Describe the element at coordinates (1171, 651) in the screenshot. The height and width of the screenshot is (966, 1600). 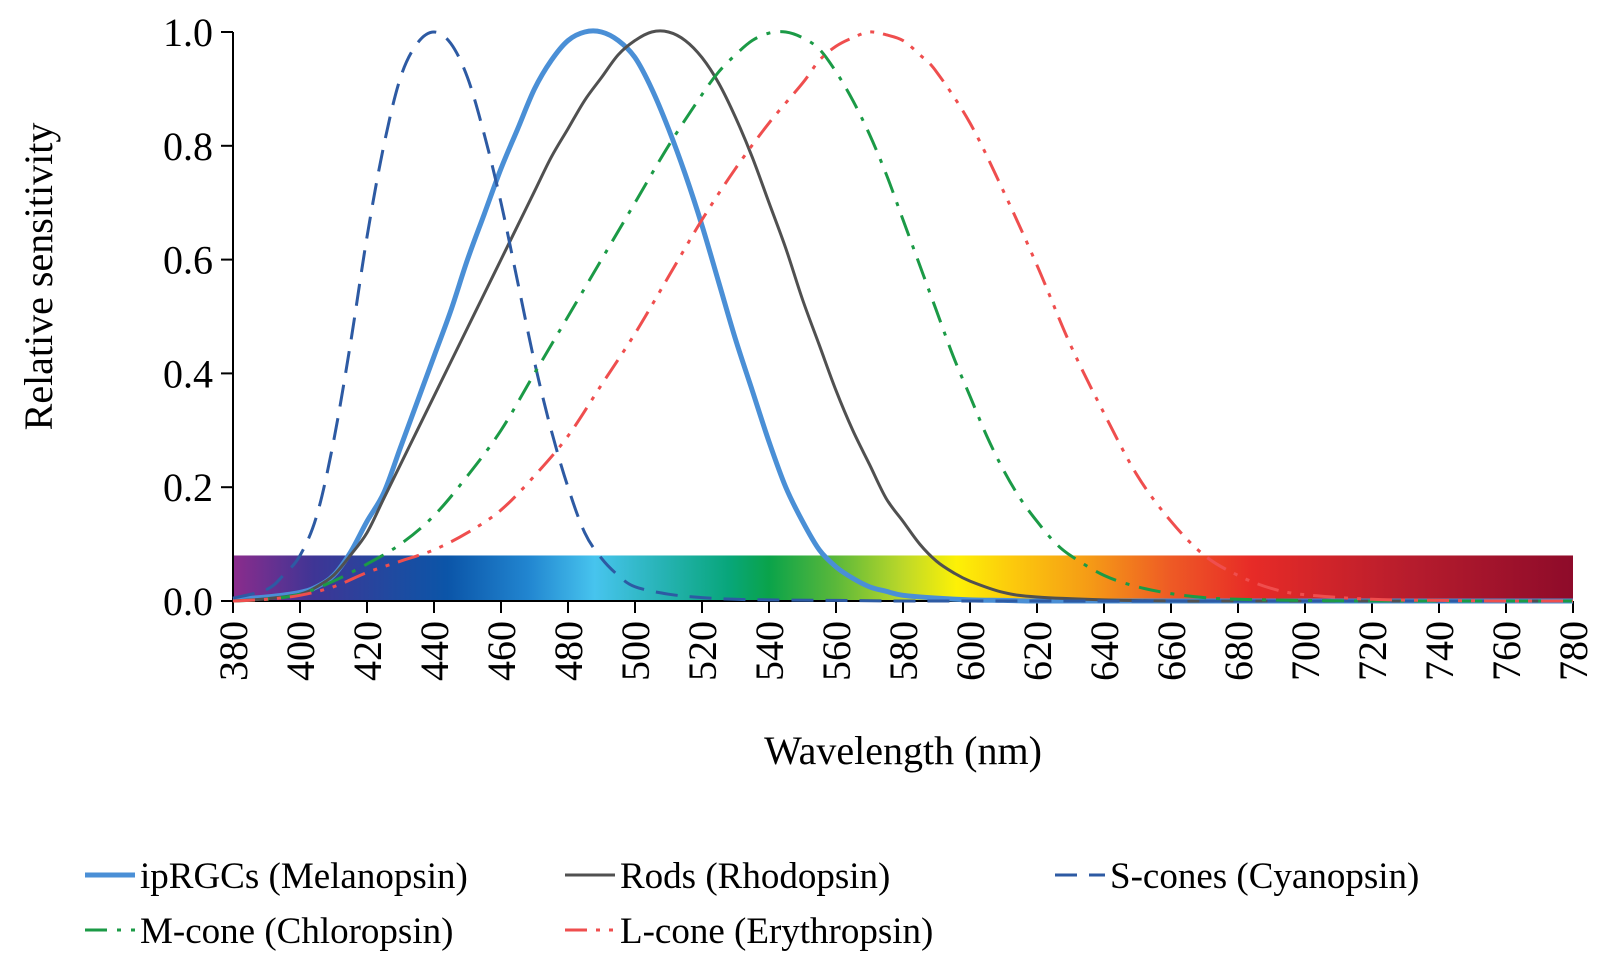
I see `x-tick-label: 660` at that location.